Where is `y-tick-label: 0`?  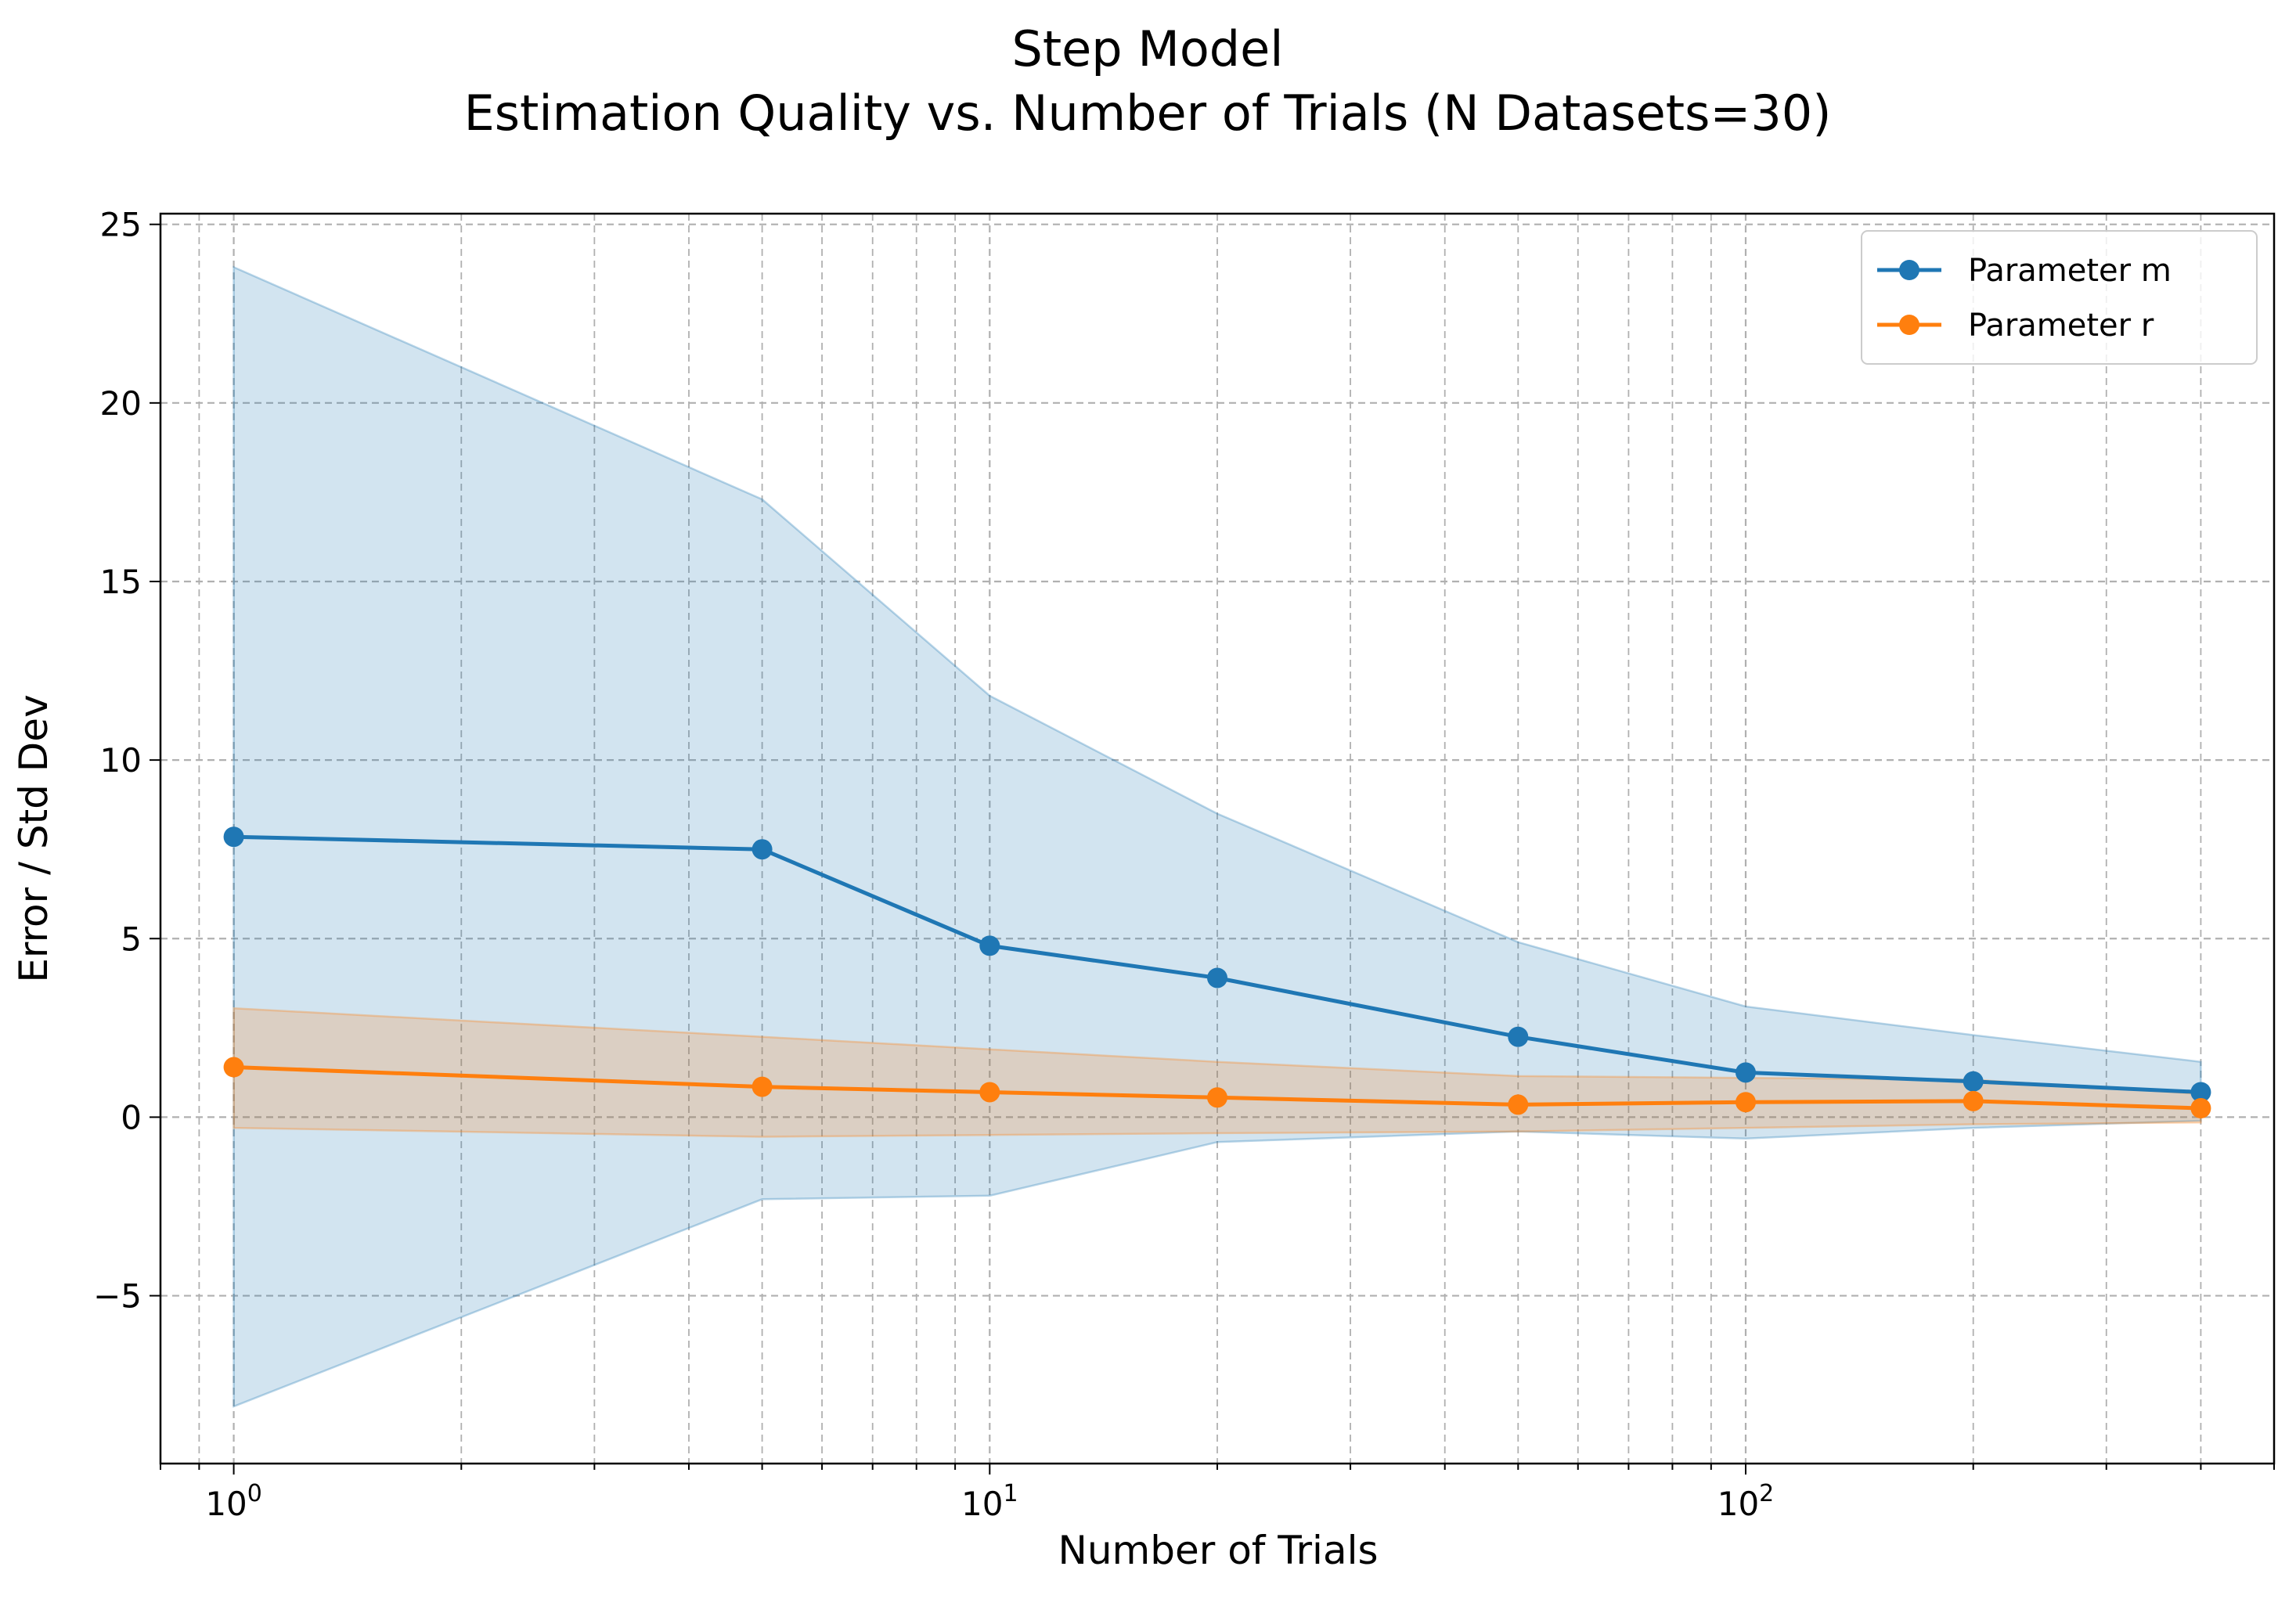
y-tick-label: 0 is located at coordinates (131, 1117).